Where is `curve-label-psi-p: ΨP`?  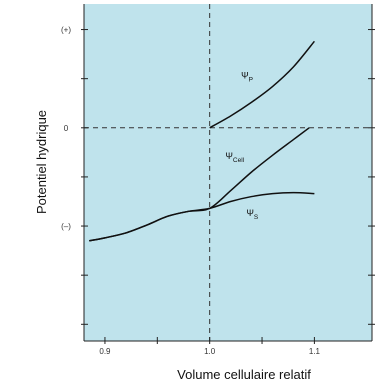 curve-label-psi-p: ΨP is located at coordinates (247, 77).